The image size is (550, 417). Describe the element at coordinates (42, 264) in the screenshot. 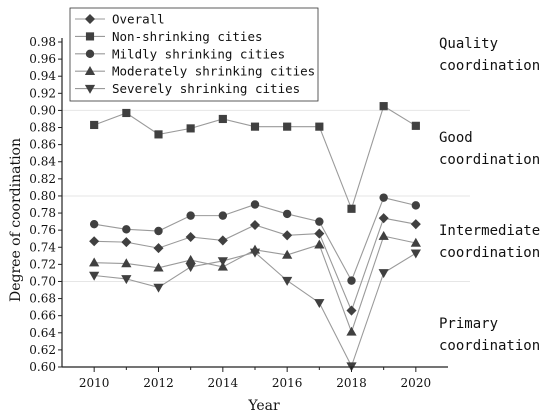

I see `y-tick-label: 0.72` at that location.